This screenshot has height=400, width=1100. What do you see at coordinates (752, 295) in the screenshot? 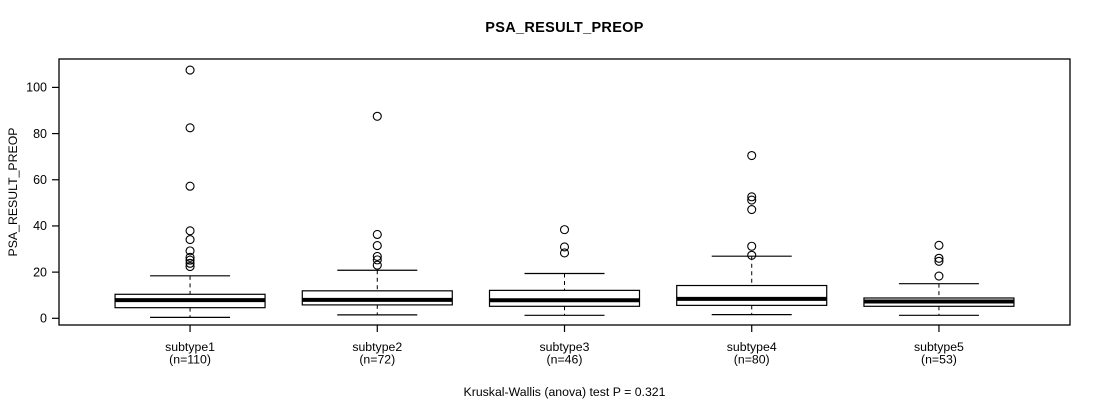
I see `iqr-box` at bounding box center [752, 295].